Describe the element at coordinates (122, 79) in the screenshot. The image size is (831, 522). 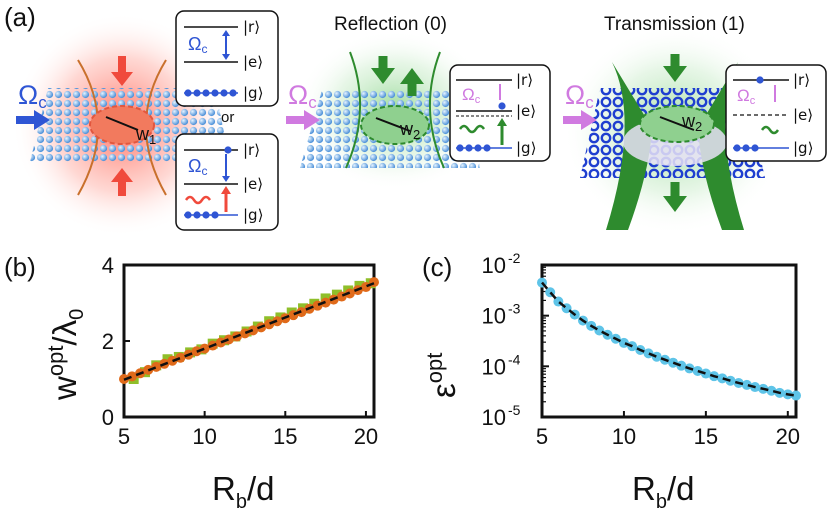
I see `red-arrow-down-head` at that location.